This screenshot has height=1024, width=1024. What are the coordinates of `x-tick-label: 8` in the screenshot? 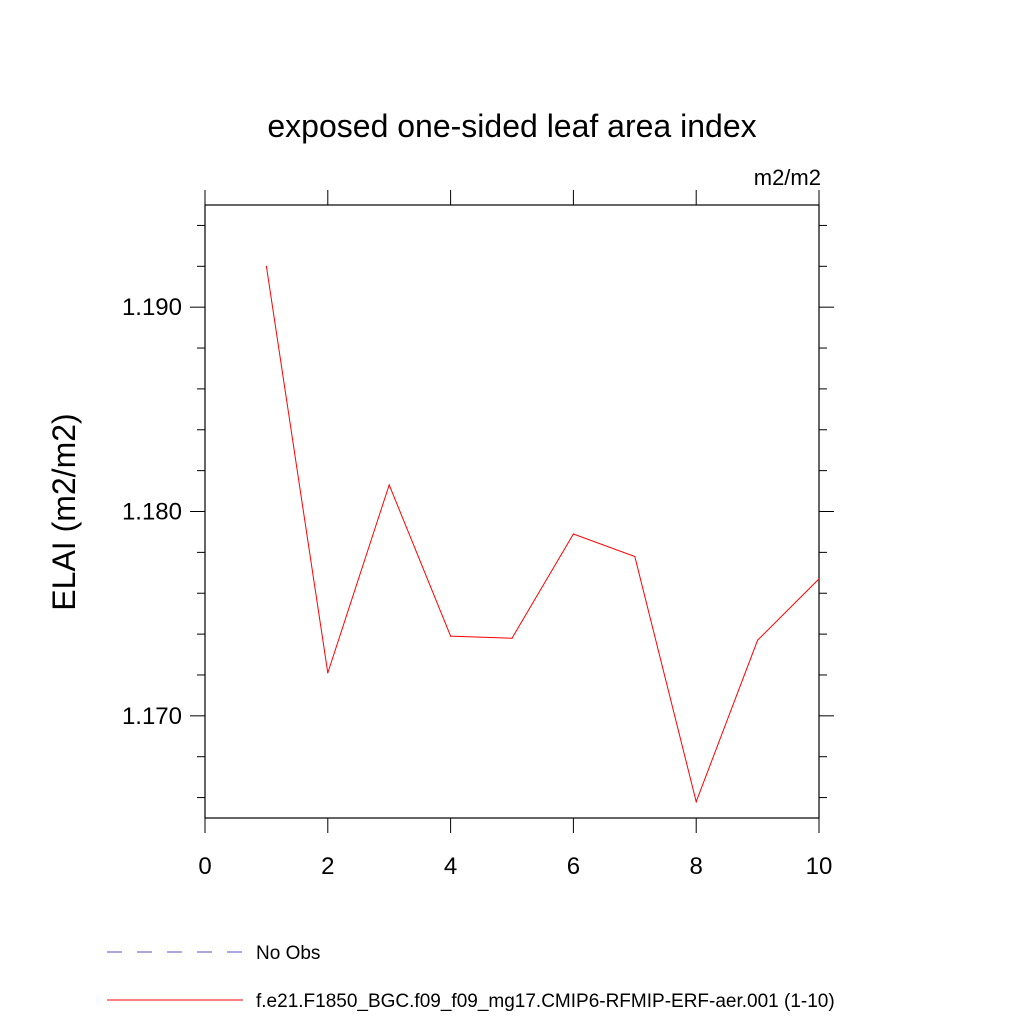 It's located at (696, 866).